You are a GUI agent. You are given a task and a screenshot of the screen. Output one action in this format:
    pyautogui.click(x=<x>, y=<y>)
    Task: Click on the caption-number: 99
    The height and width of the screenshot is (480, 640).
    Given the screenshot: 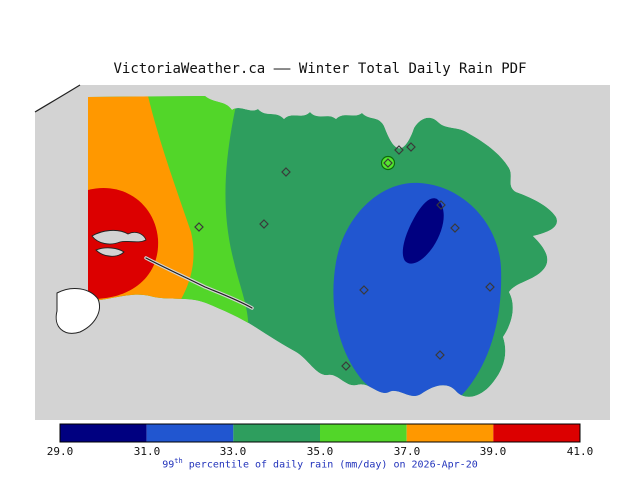 What is the action you would take?
    pyautogui.click(x=168, y=465)
    